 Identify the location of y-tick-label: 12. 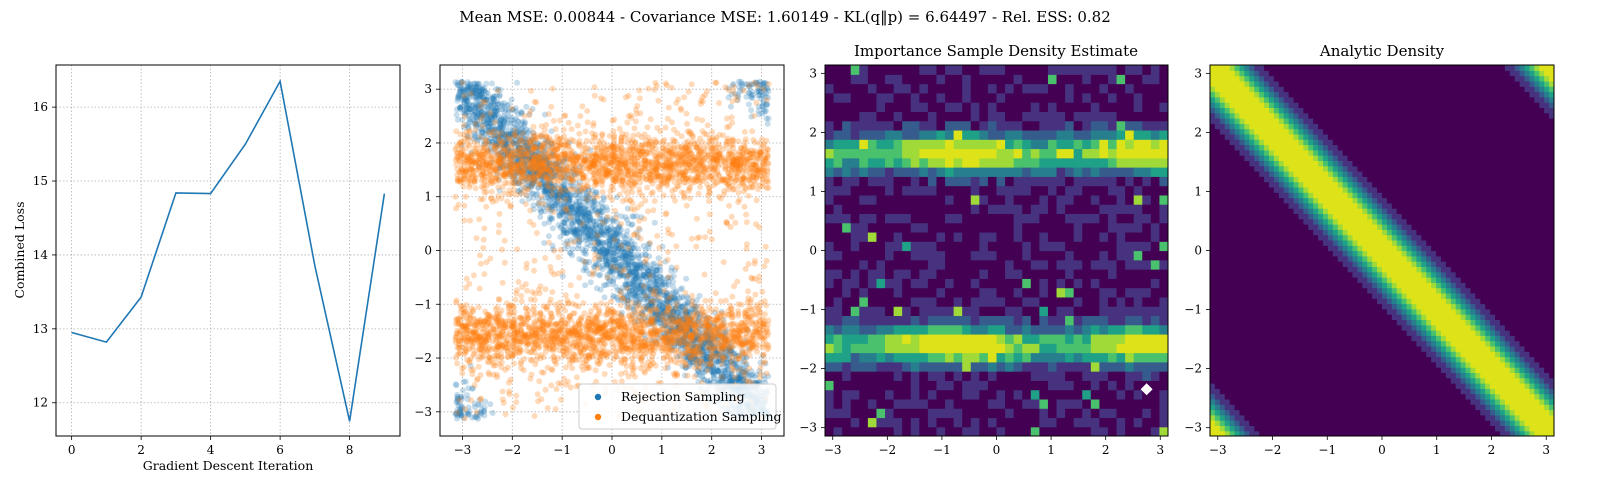
(40, 403).